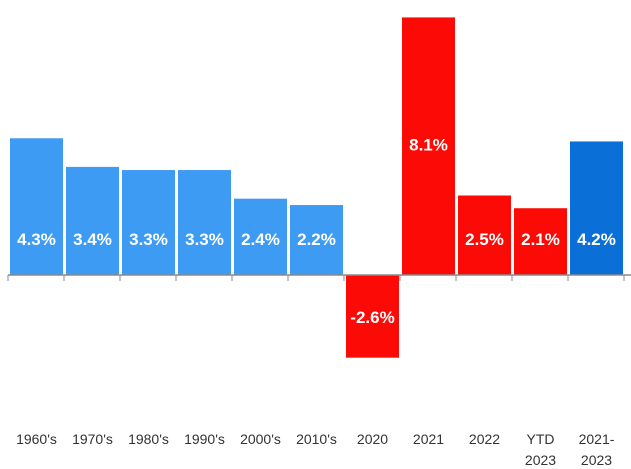  I want to click on data-label-10: 4.2%, so click(596, 239).